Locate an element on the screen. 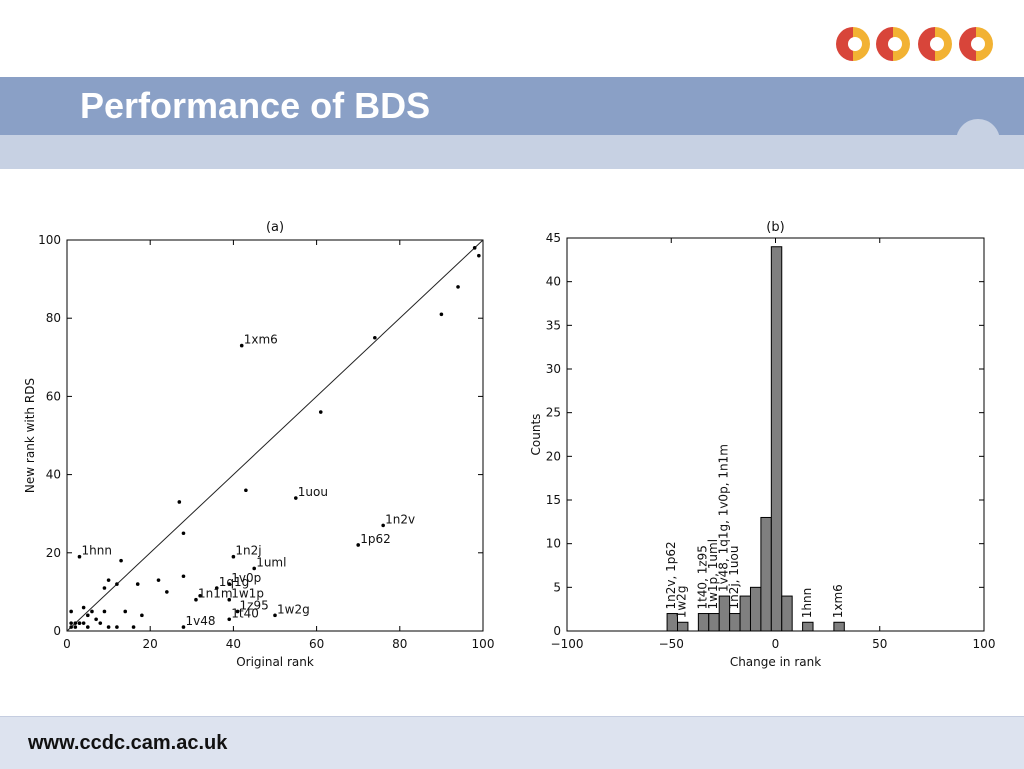 The width and height of the screenshot is (1024, 769). y-tick-label-b: 30 is located at coordinates (553, 369).